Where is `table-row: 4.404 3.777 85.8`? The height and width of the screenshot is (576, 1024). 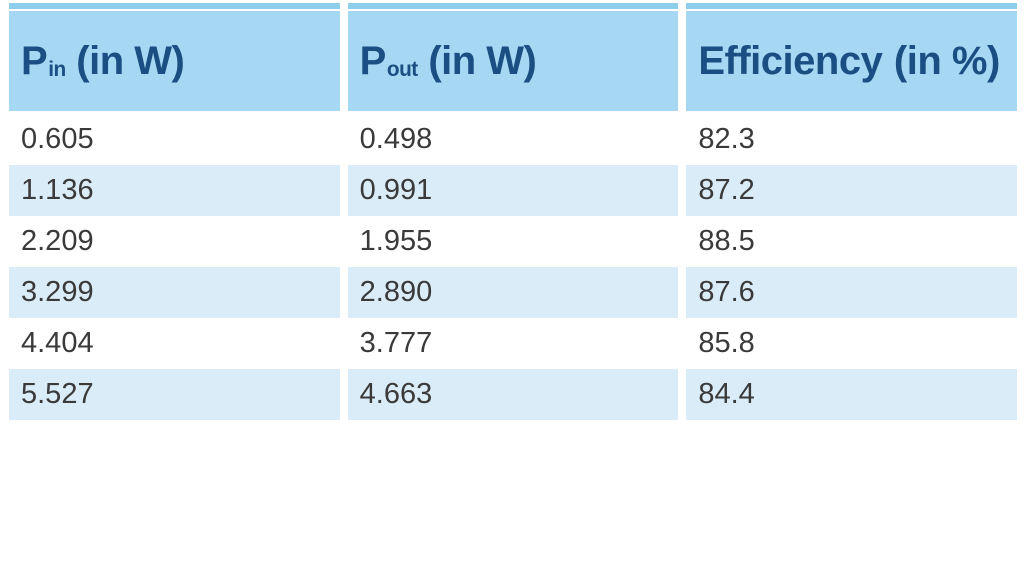 table-row: 4.404 3.777 85.8 is located at coordinates (513, 343).